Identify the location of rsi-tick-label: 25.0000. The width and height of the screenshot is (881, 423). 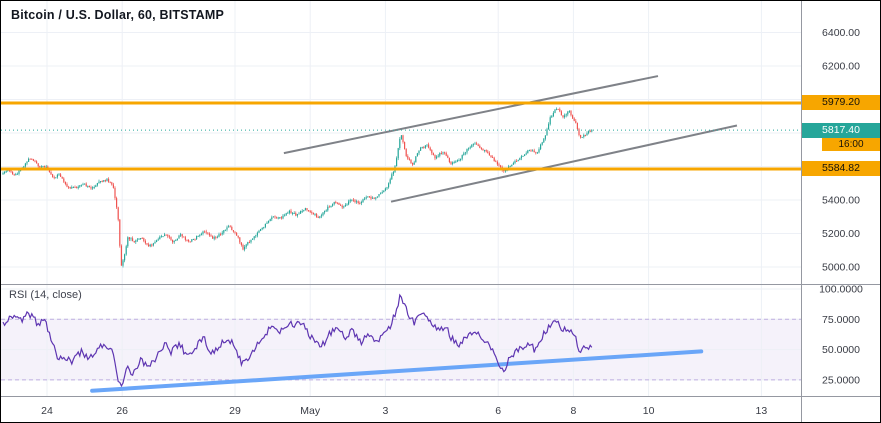
(841, 380).